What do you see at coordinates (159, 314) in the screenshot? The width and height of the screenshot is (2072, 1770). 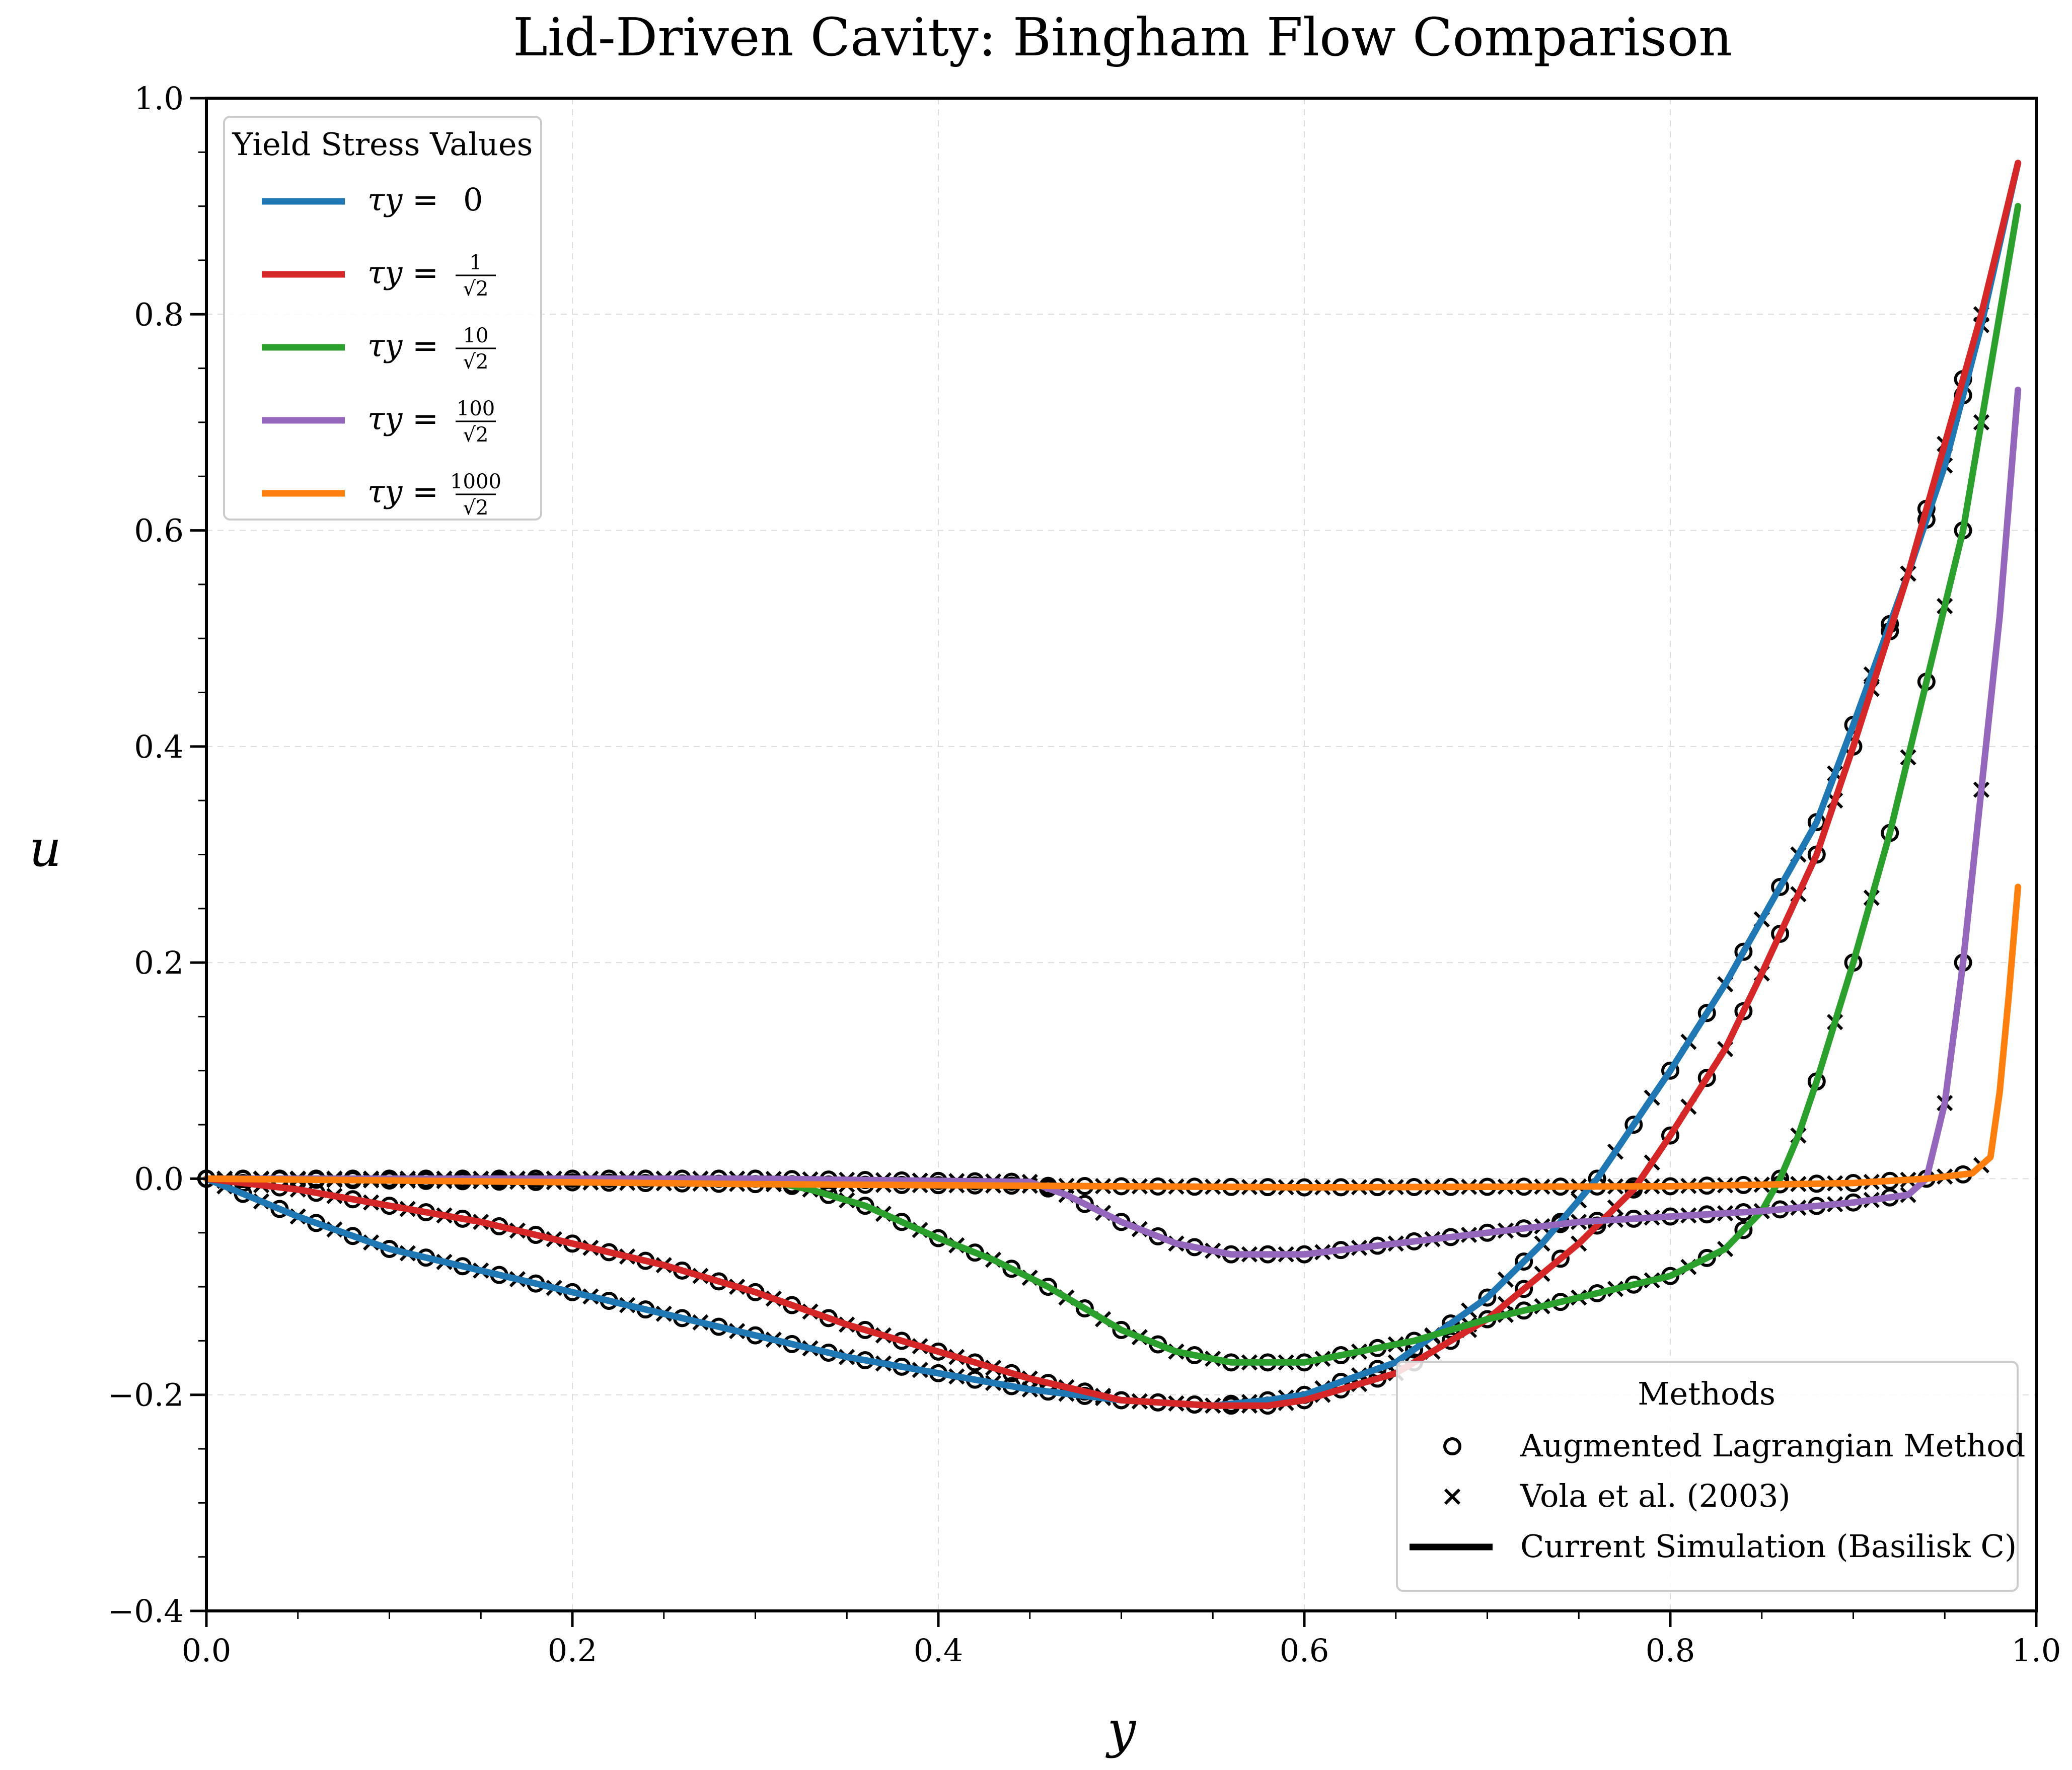 I see `y-tick-label: 0.8` at bounding box center [159, 314].